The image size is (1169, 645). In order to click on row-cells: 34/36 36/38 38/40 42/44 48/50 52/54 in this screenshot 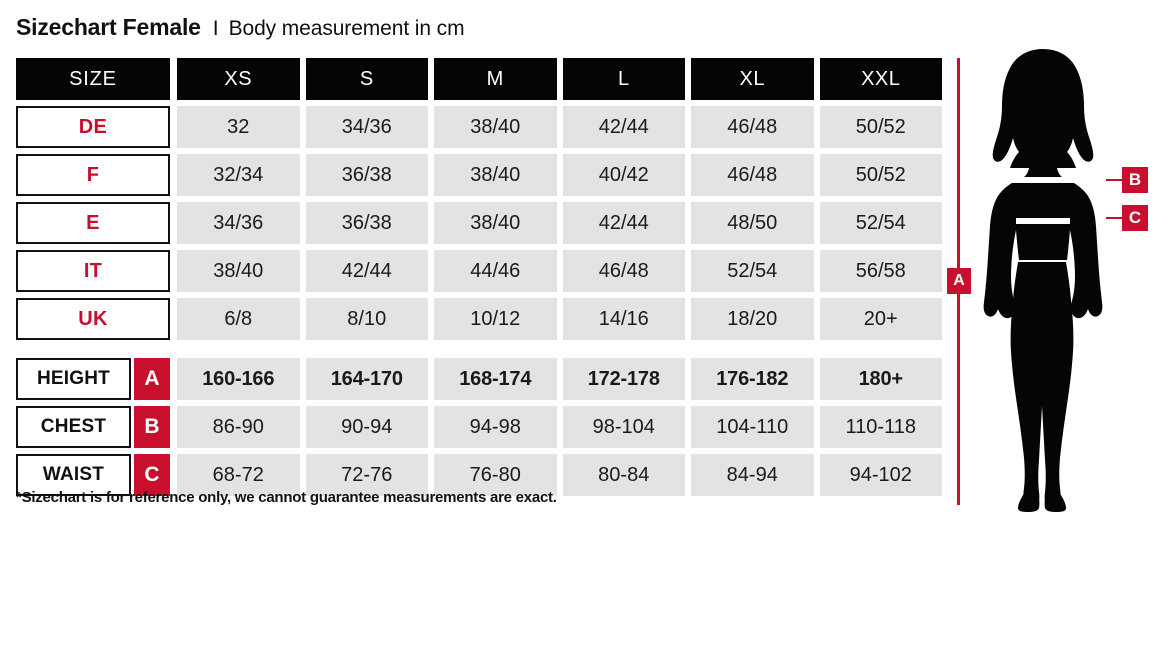, I will do `click(559, 223)`.